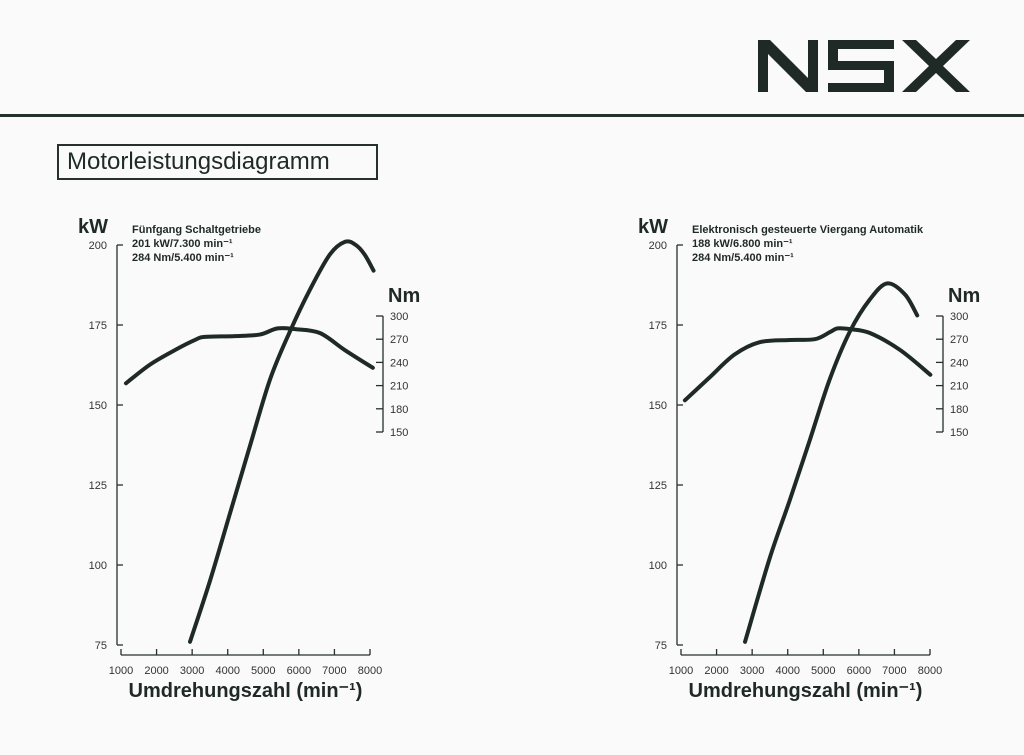 The height and width of the screenshot is (755, 1024). I want to click on nsx-logo, so click(864, 66).